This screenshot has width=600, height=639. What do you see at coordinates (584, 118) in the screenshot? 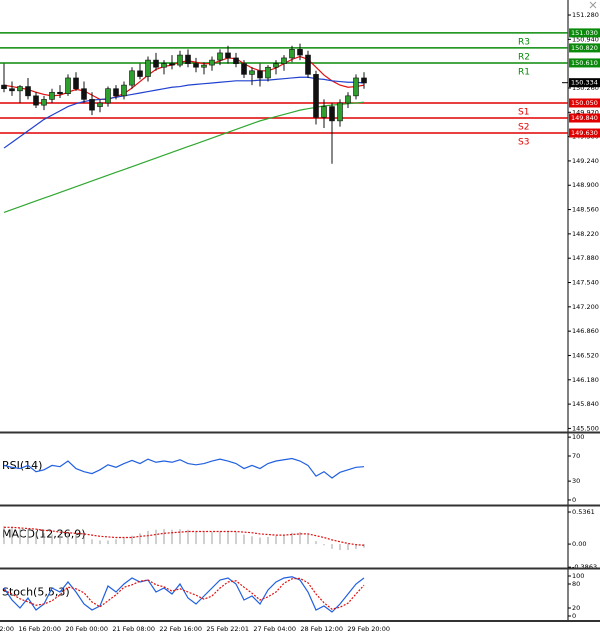
I see `level-price-label: 149.840` at bounding box center [584, 118].